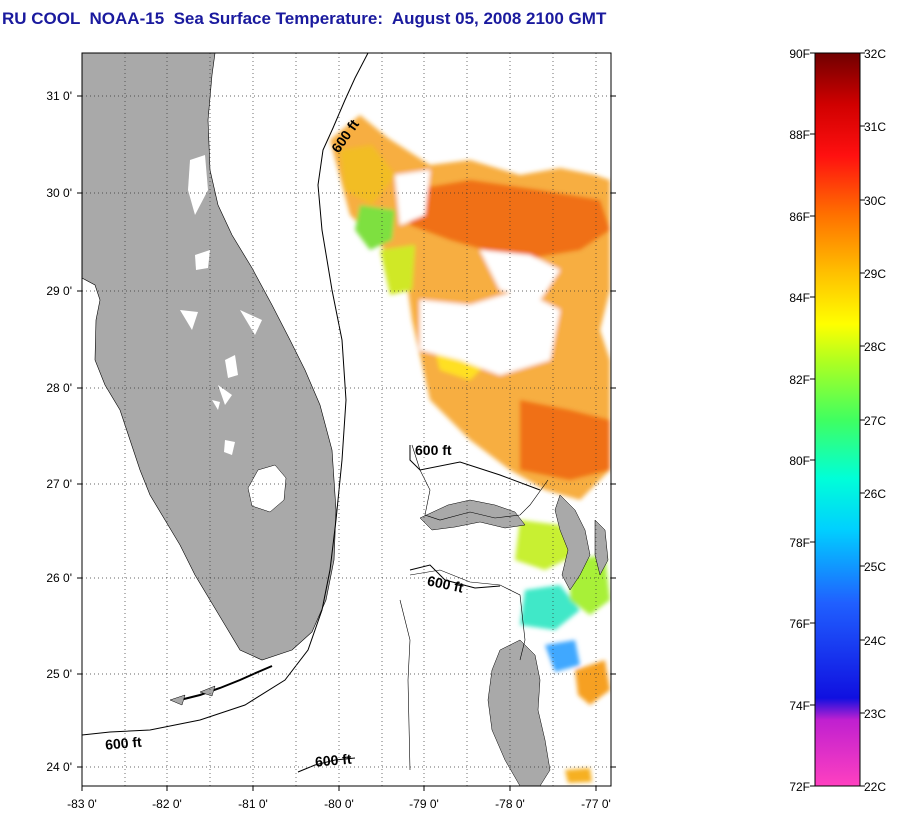  What do you see at coordinates (875, 494) in the screenshot?
I see `colorbar-label-c: 26C` at bounding box center [875, 494].